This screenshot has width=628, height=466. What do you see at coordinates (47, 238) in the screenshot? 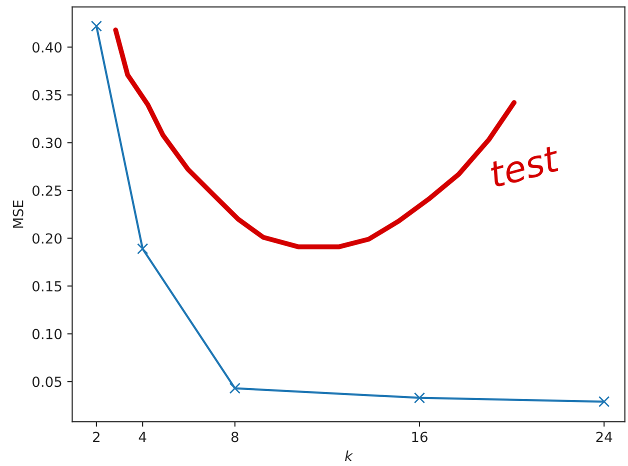
I see `y-tick-label: 0.20` at bounding box center [47, 238].